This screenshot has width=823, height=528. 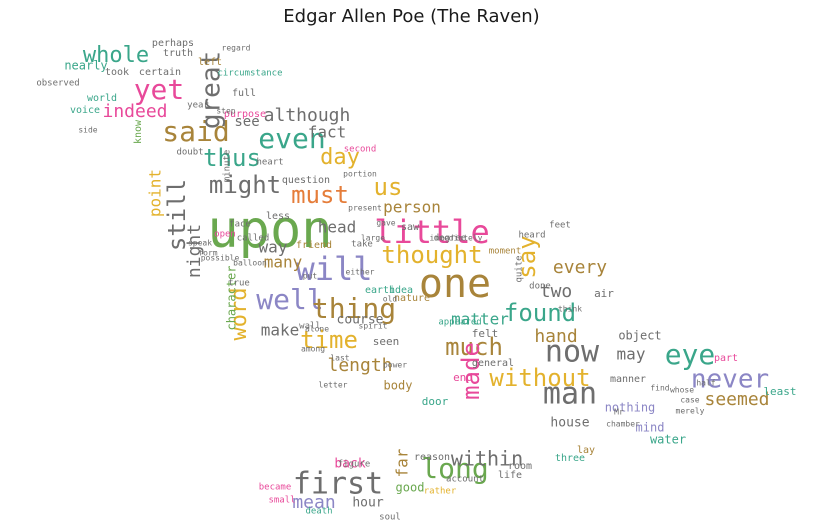 I want to click on word-less: less, so click(x=278, y=216).